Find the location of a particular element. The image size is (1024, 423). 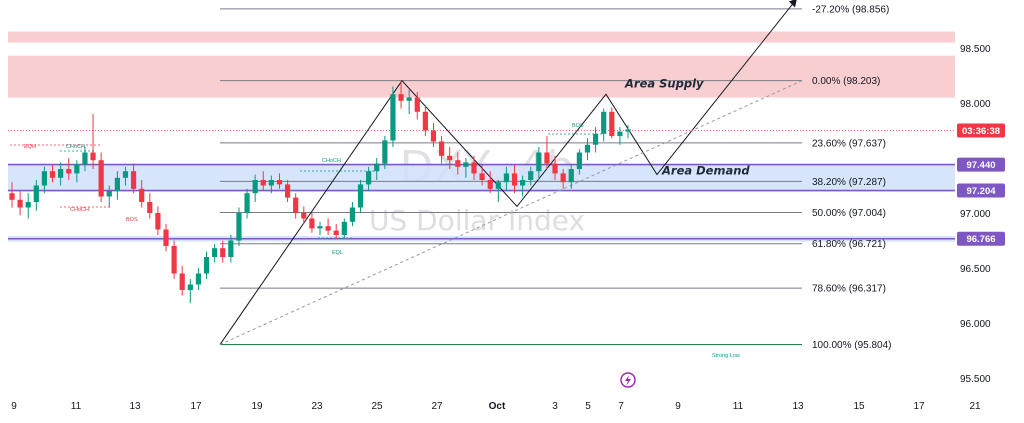

y-tick-label: 96.500 is located at coordinates (975, 269).